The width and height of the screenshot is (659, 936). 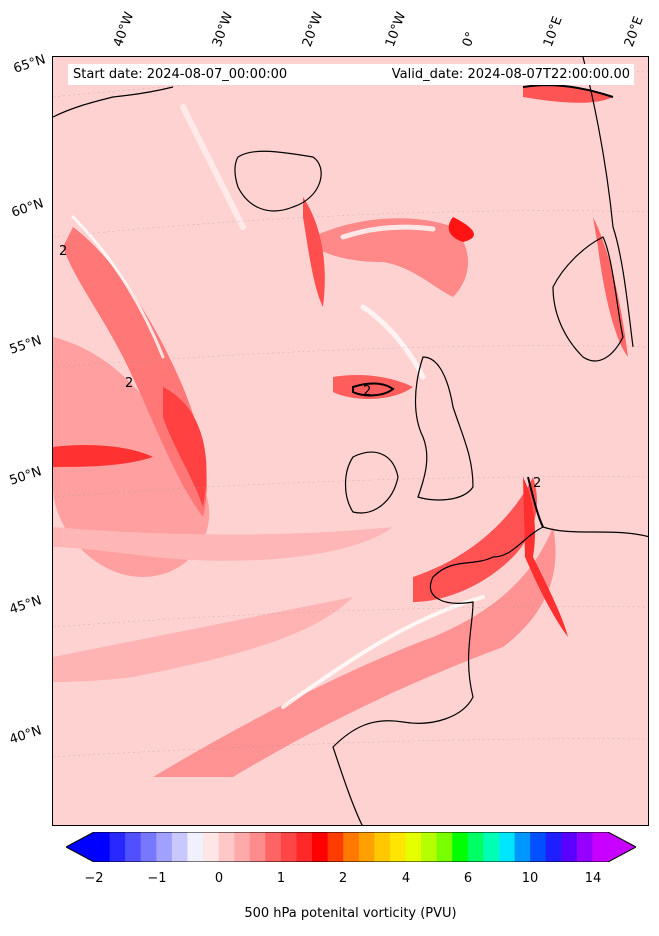 What do you see at coordinates (219, 878) in the screenshot?
I see `colorbar-tick: 0` at bounding box center [219, 878].